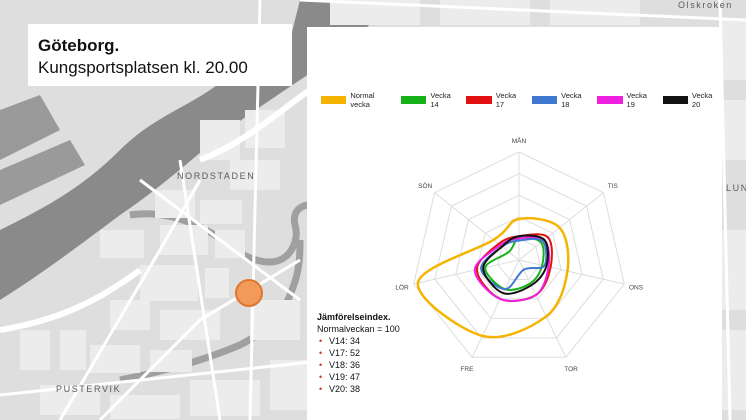 This screenshot has width=746, height=420. I want to click on location-marker, so click(249, 293).